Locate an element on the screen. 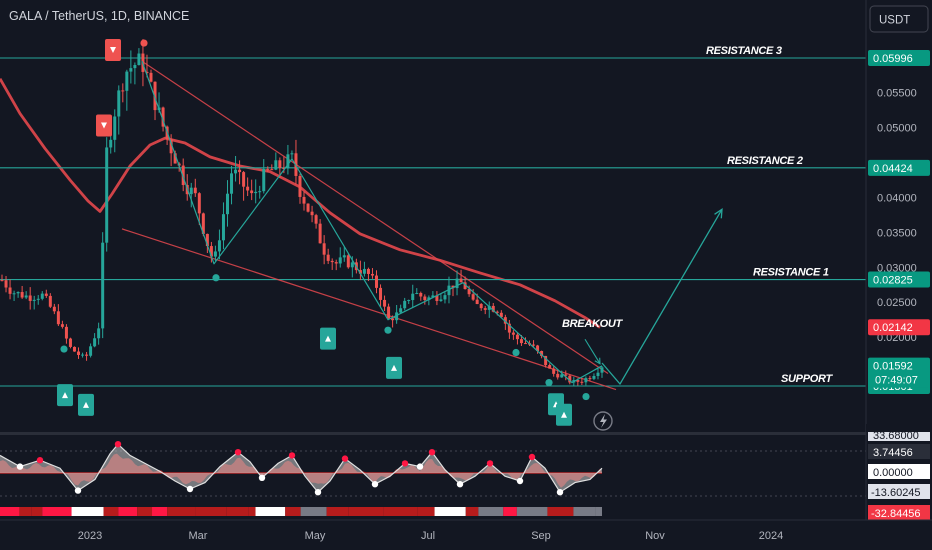 The width and height of the screenshot is (932, 550). up-arrow-icon is located at coordinates (86, 404).